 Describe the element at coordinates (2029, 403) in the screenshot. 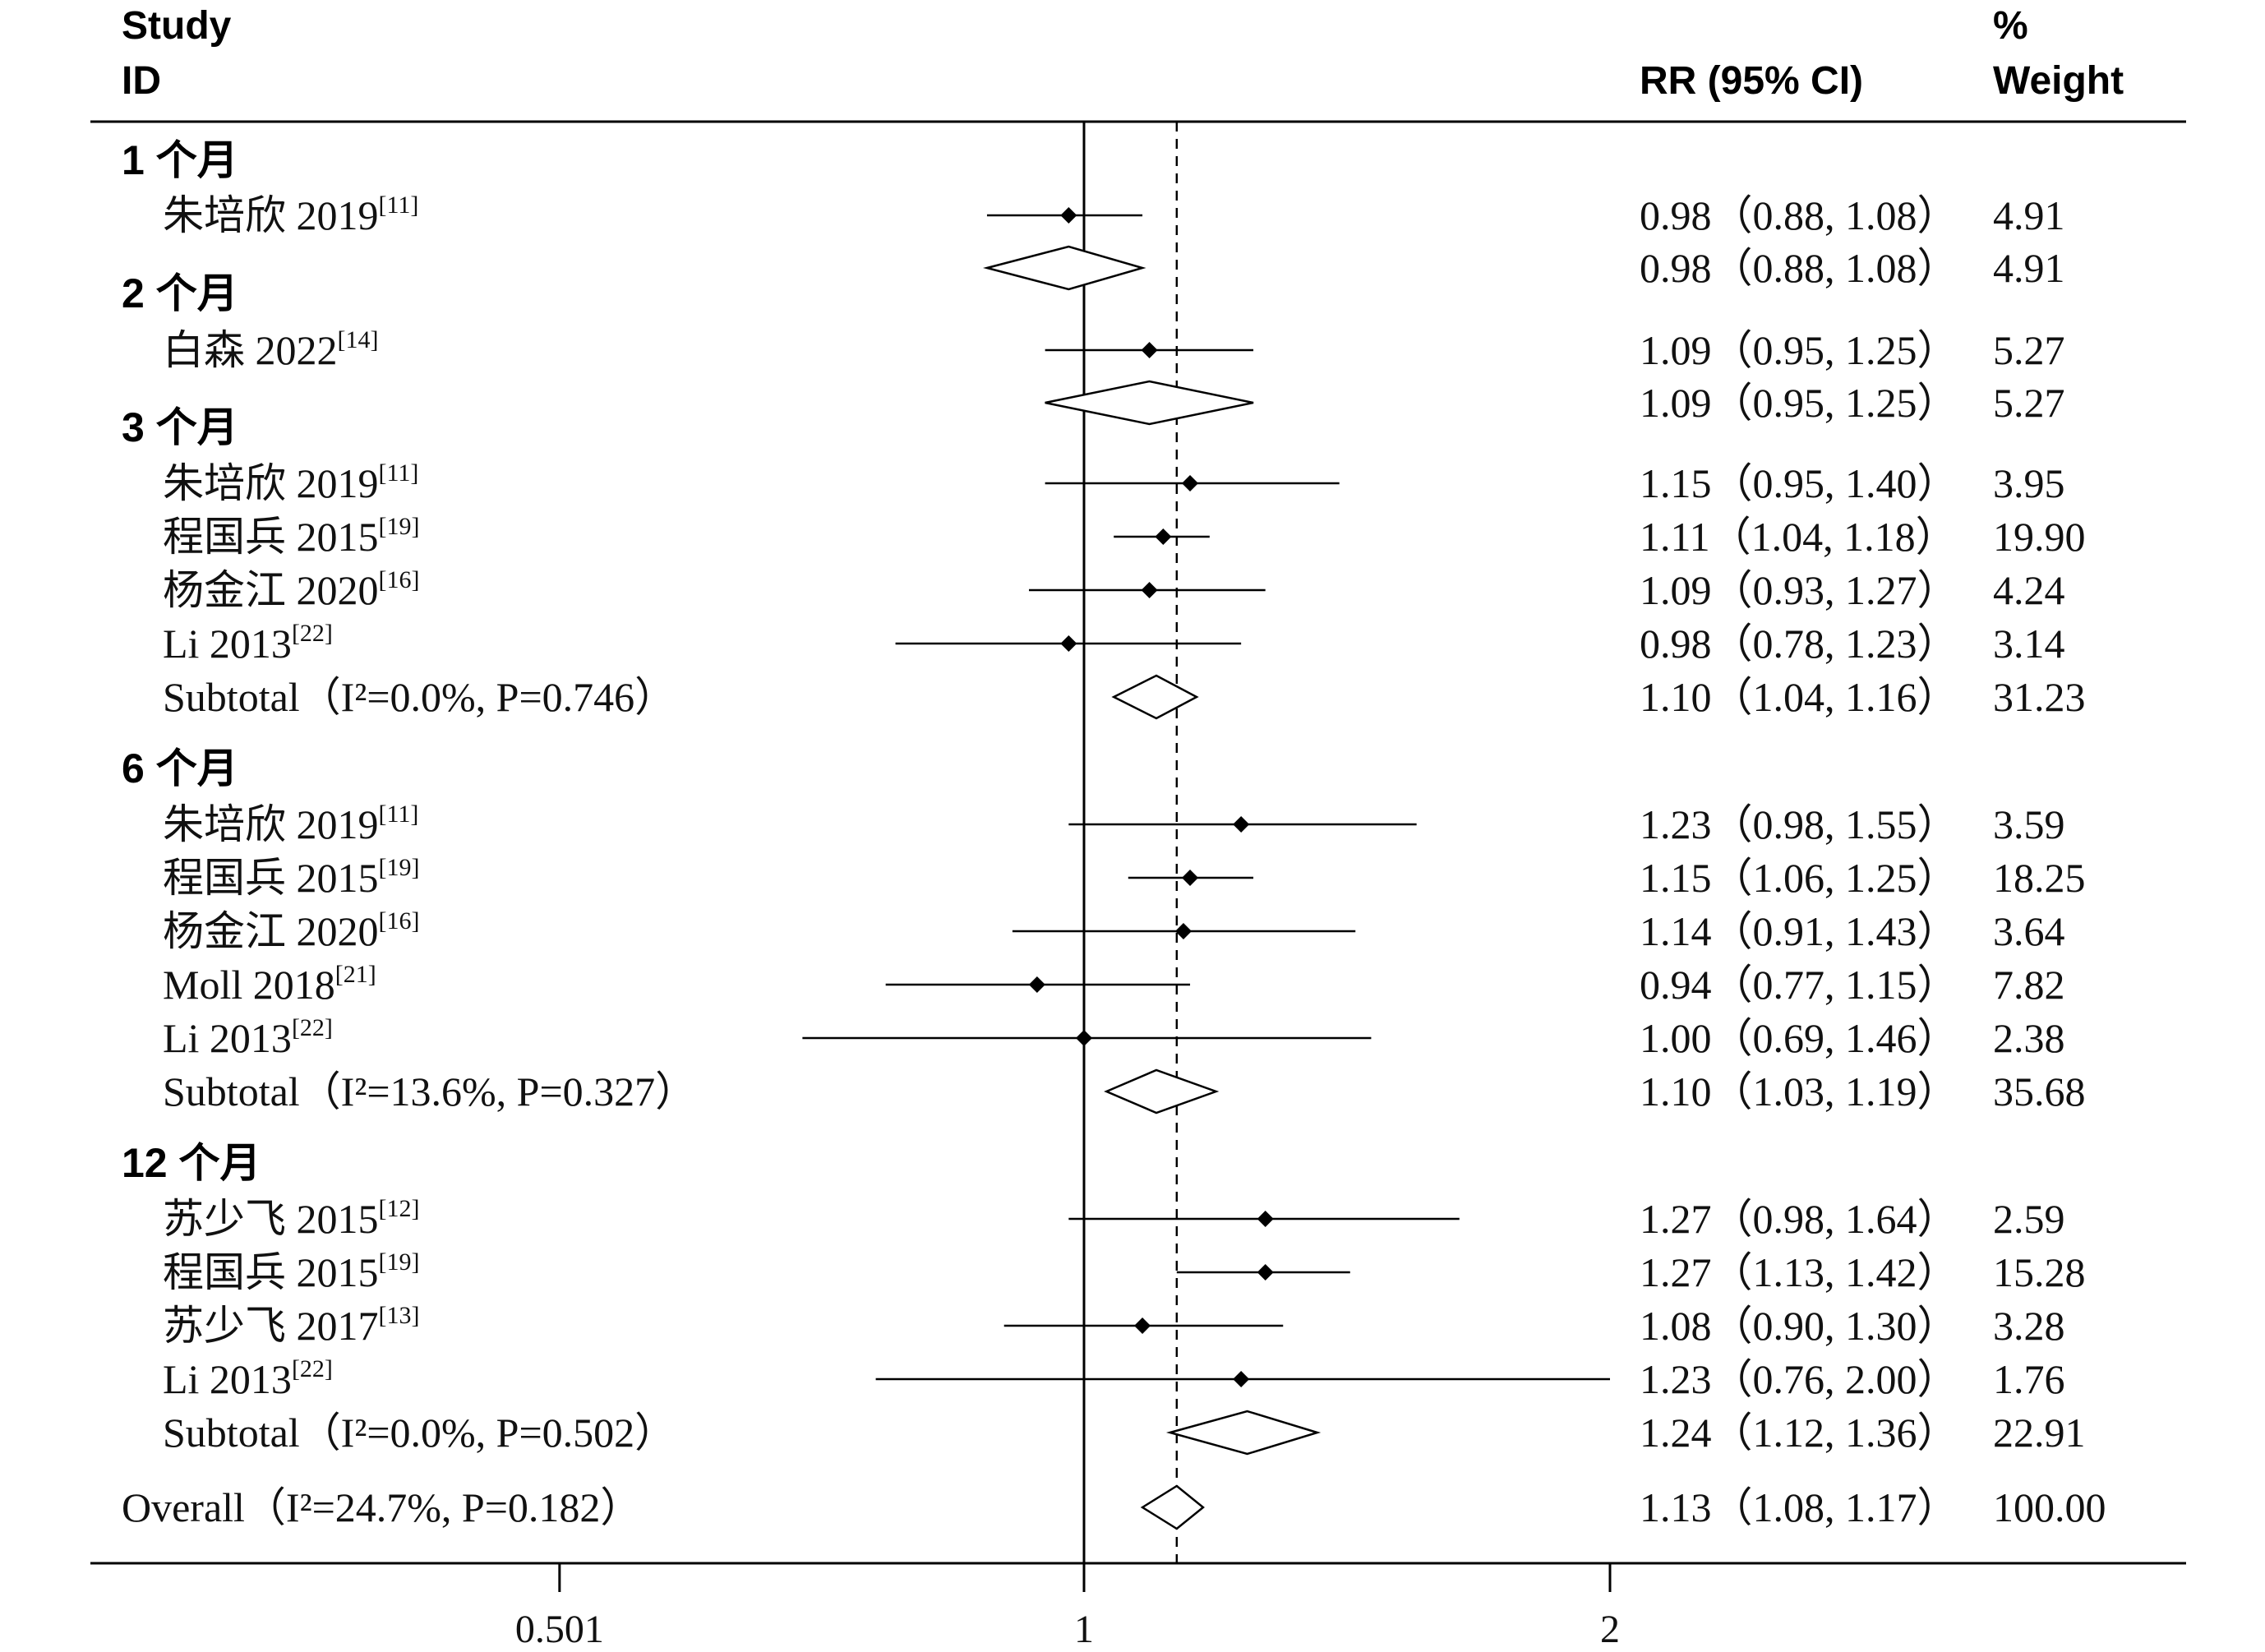

I see `subtotal-weight: 5.27` at that location.